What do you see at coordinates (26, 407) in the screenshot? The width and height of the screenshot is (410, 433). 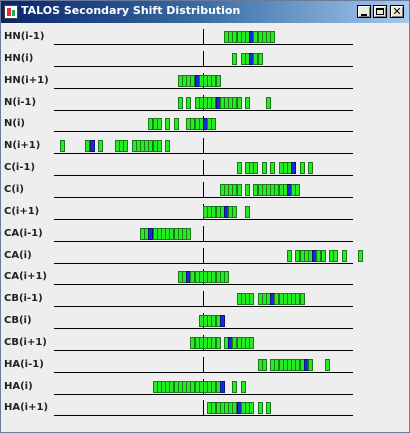 I see `row-label: HA(i+1)` at bounding box center [26, 407].